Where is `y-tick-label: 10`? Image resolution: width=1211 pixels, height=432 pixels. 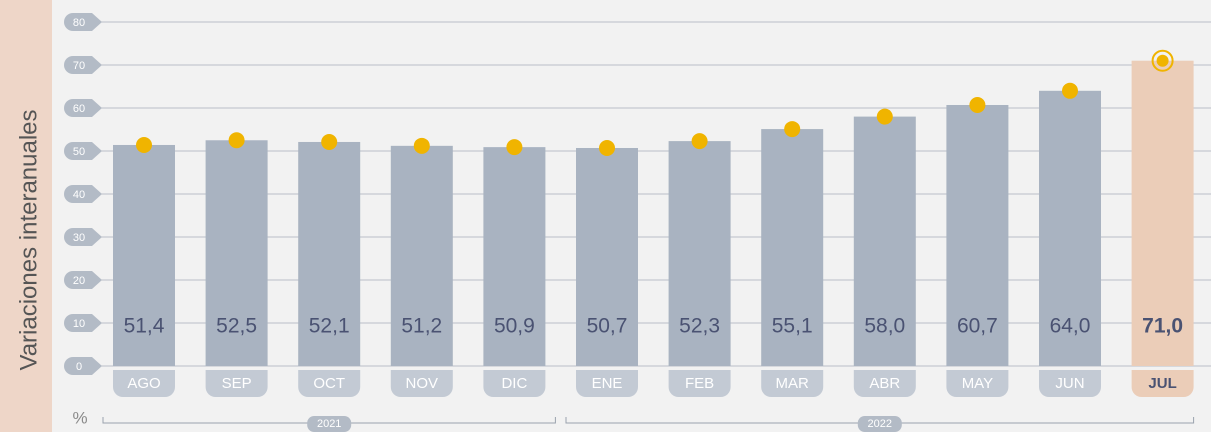
y-tick-label: 10 is located at coordinates (79, 324).